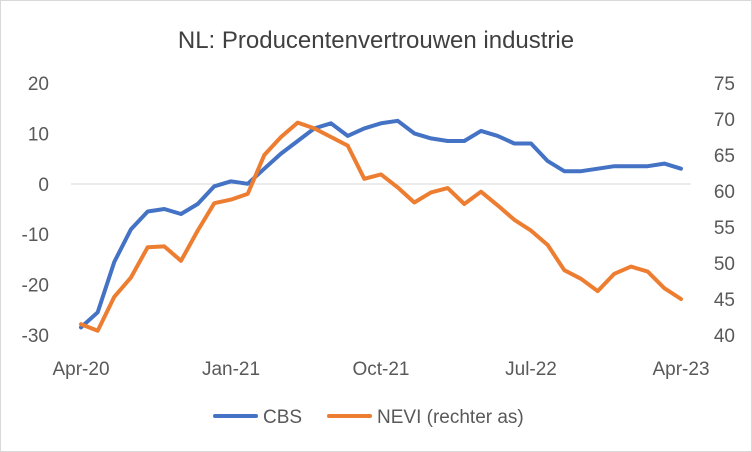 The width and height of the screenshot is (752, 452). I want to click on left-tick-label: -10, so click(35, 235).